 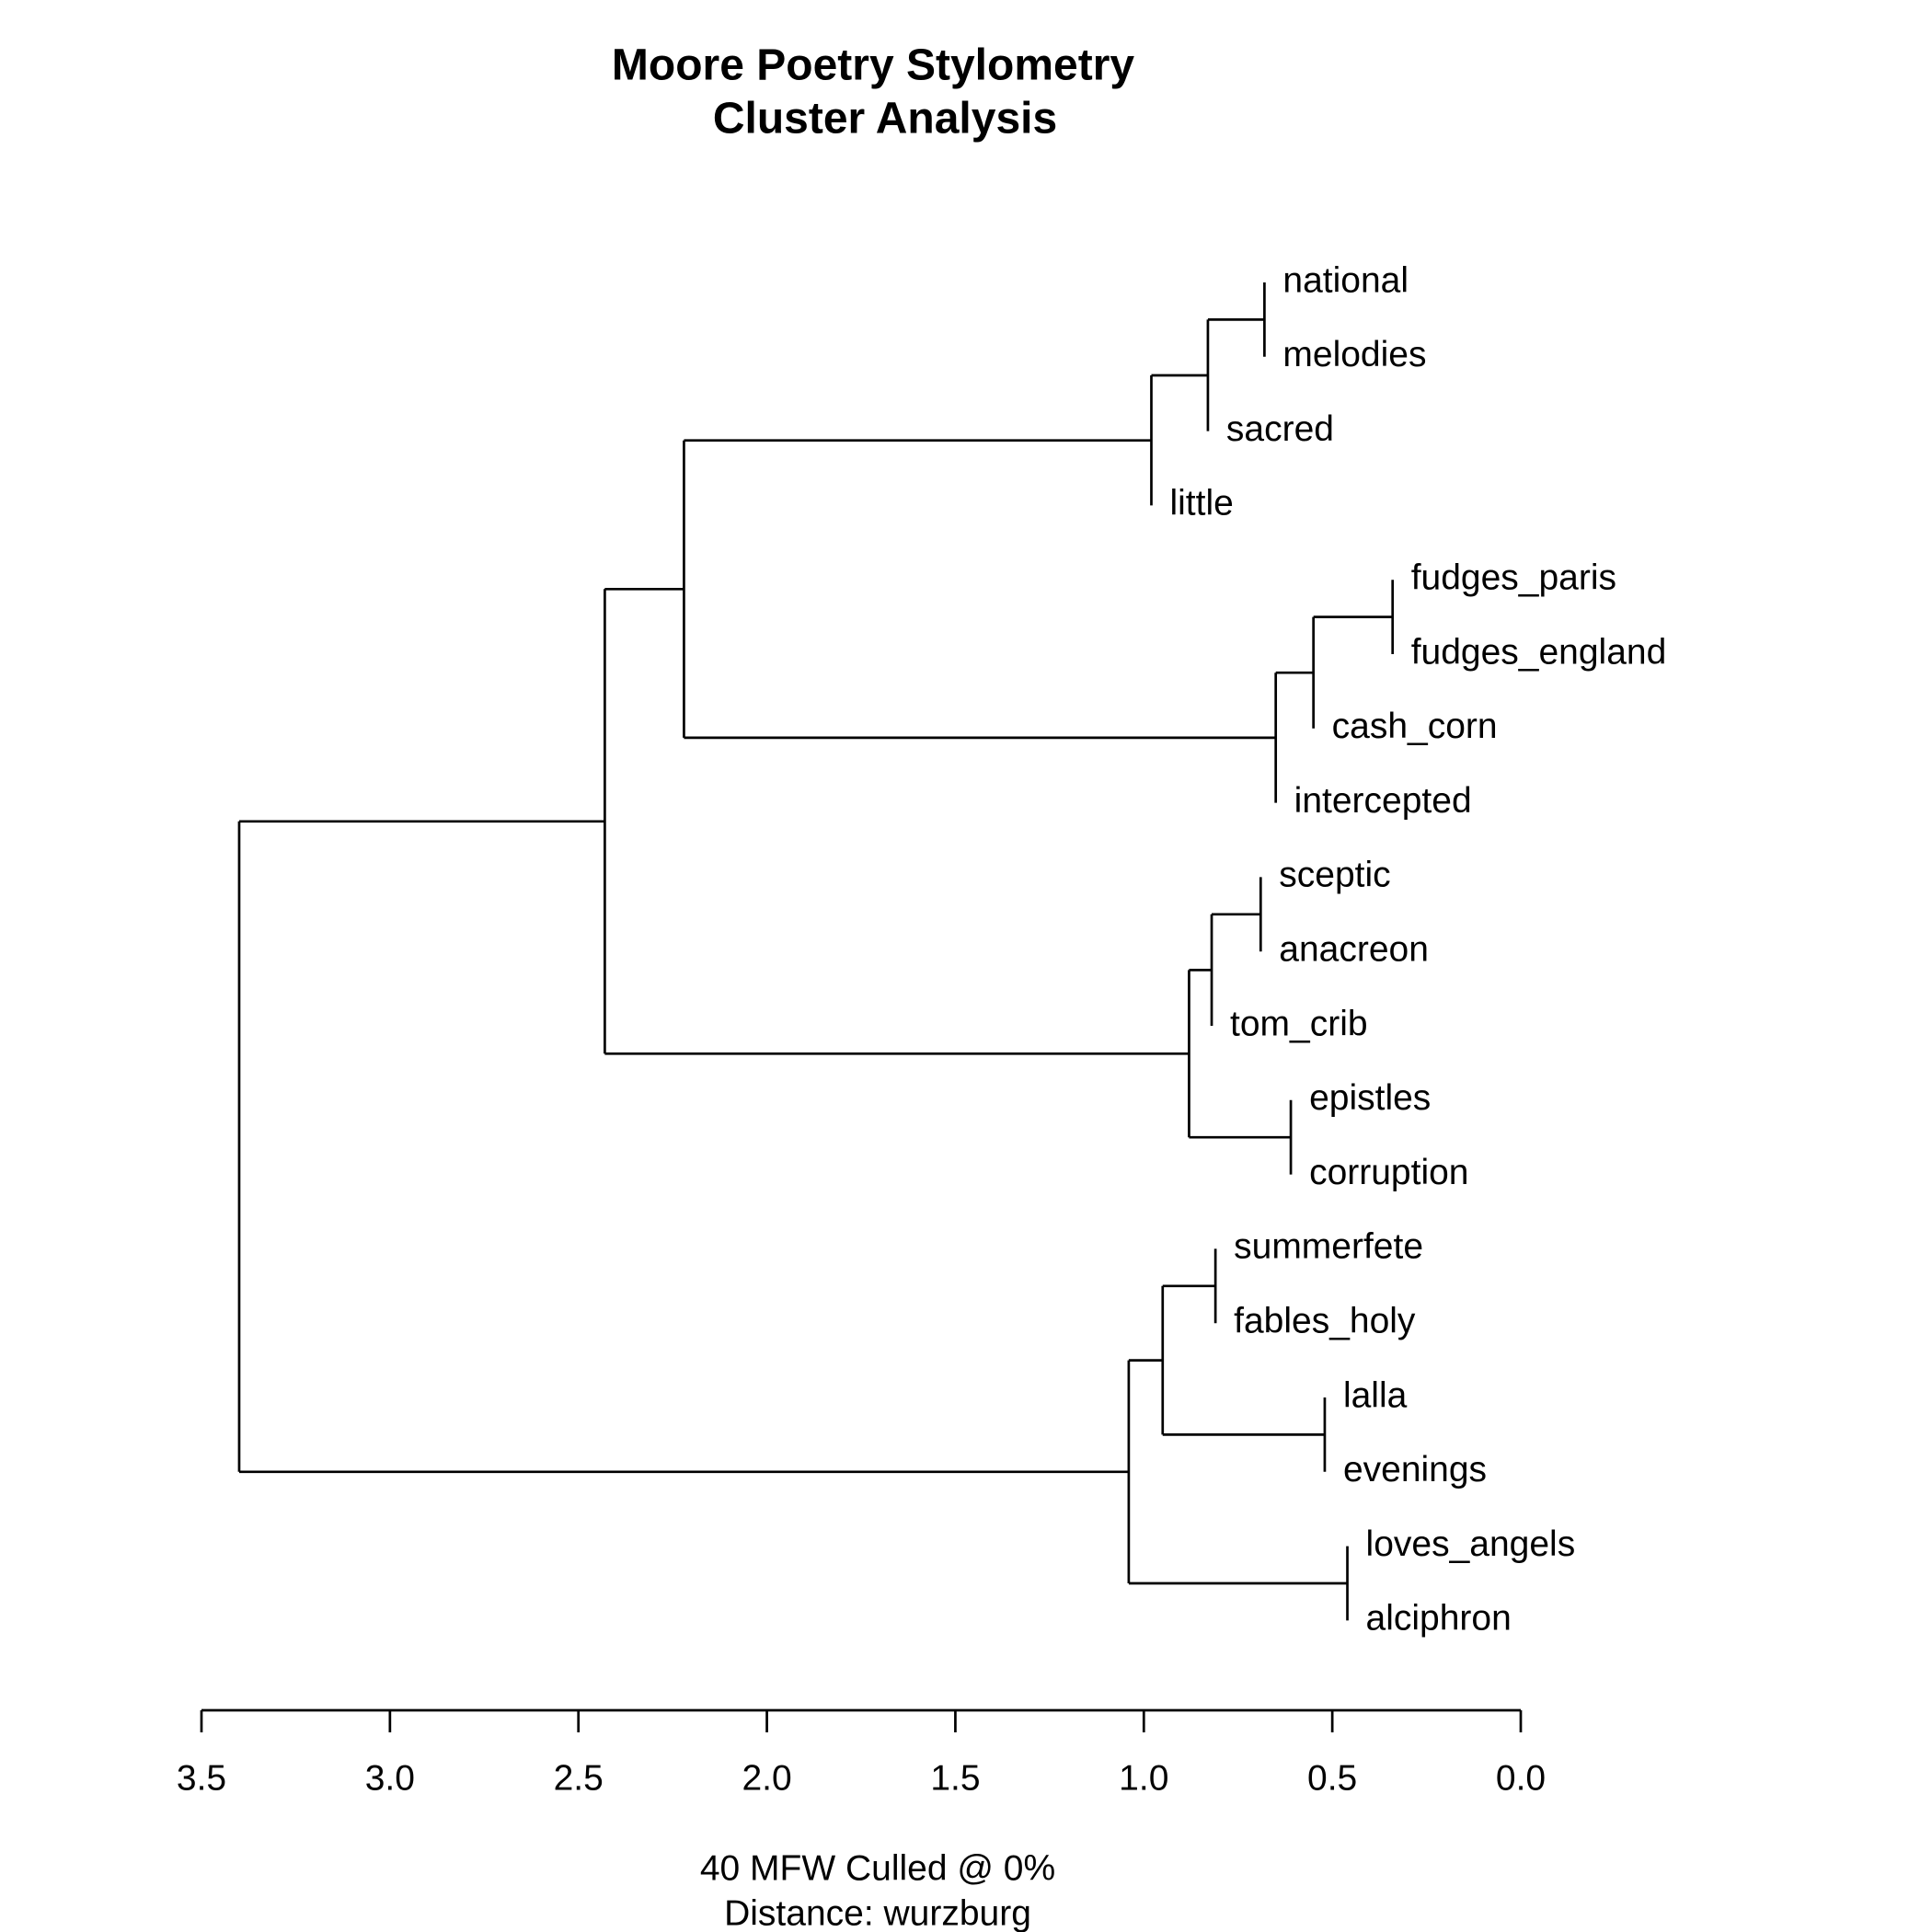 I want to click on chart-title: Cluster Analysis, so click(x=885, y=120).